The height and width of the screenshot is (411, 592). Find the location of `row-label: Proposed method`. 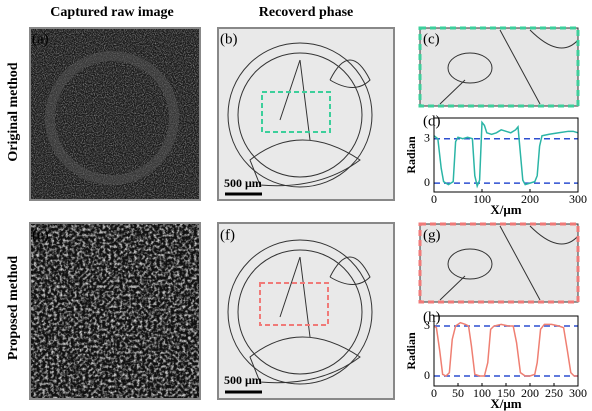

row-label: Proposed method is located at coordinates (13, 308).